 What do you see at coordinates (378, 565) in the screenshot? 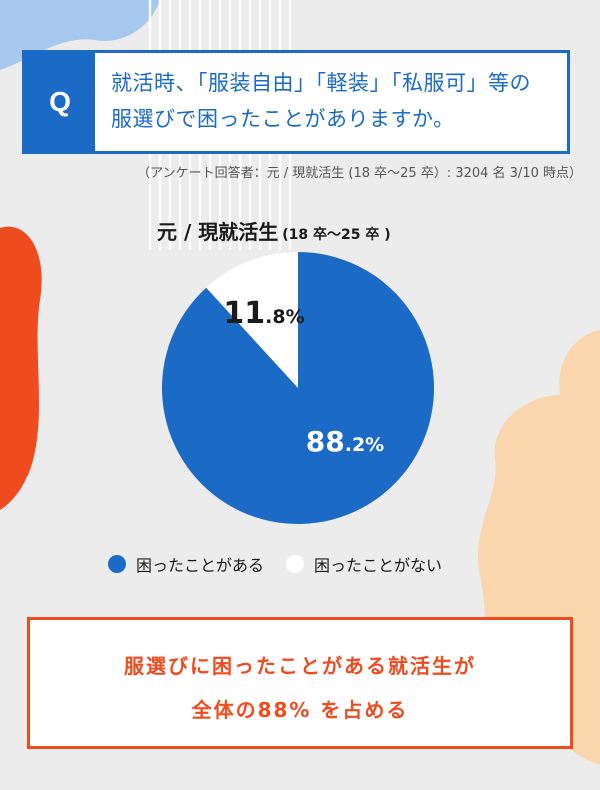
I see `legend-label-no: 困ったことがない` at bounding box center [378, 565].